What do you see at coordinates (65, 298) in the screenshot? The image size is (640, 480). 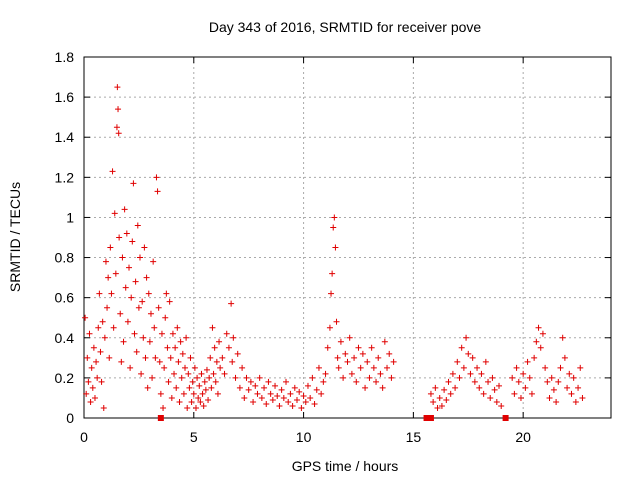 I see `y-tick-label: 0.6` at bounding box center [65, 298].